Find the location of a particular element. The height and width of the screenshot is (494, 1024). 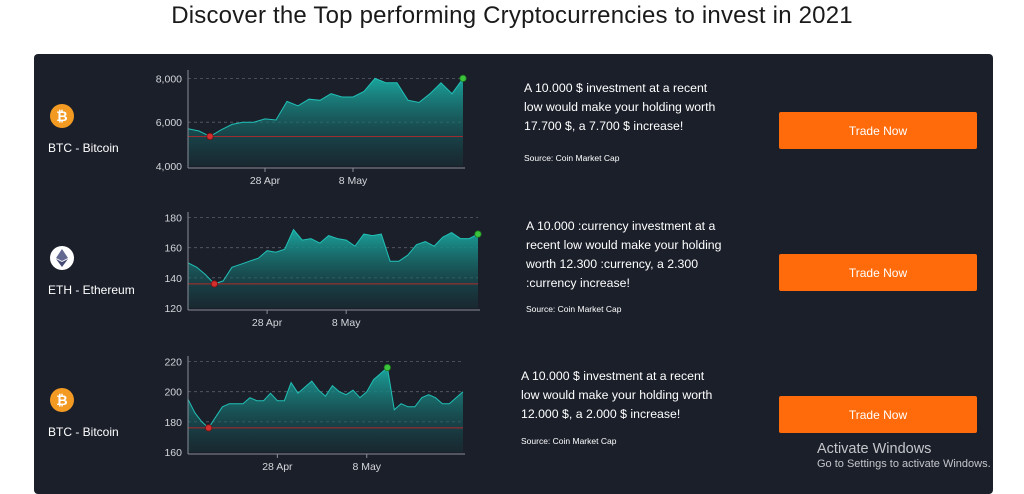

ethereum-diamond-icon is located at coordinates (62, 258).